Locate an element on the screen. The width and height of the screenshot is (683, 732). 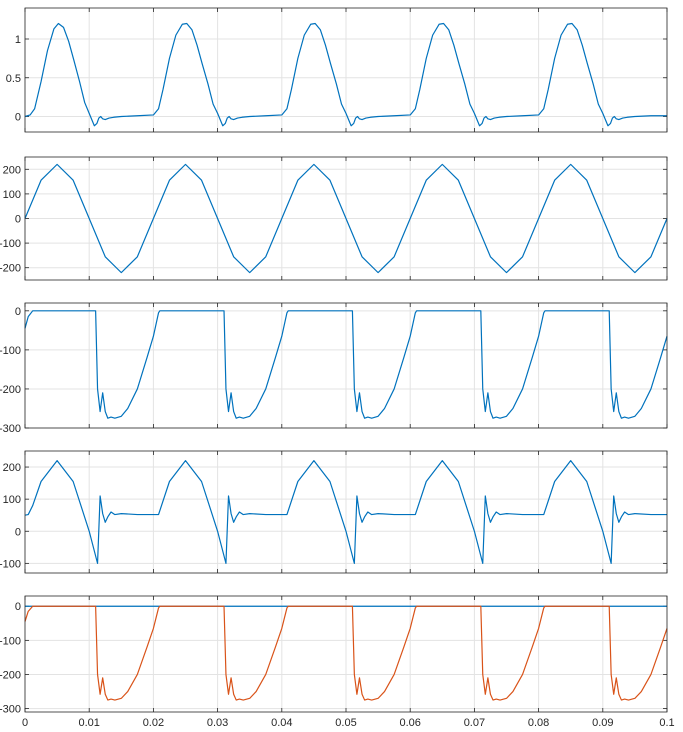
xtick-label-2: 0.02 is located at coordinates (153, 723).